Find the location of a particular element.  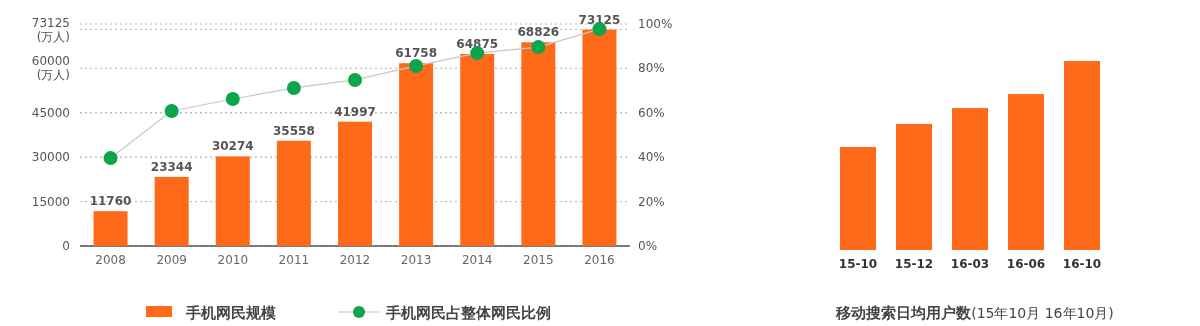

y2-tick-label: 0% is located at coordinates (648, 246).